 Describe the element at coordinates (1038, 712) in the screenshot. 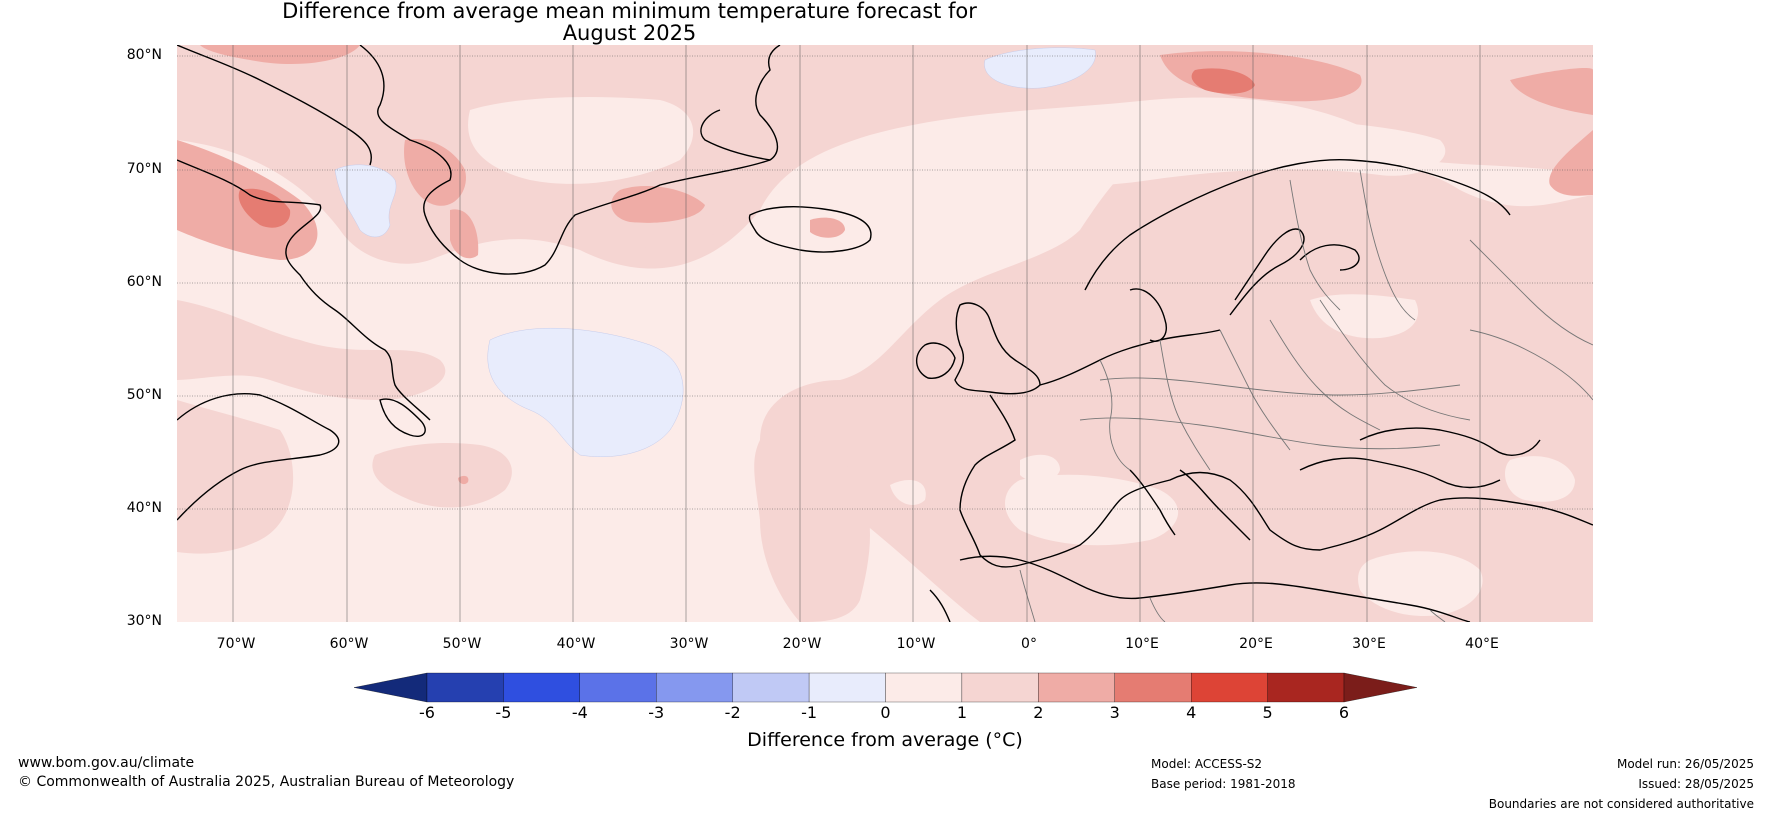

I see `colorbar-tick-label: 2` at that location.